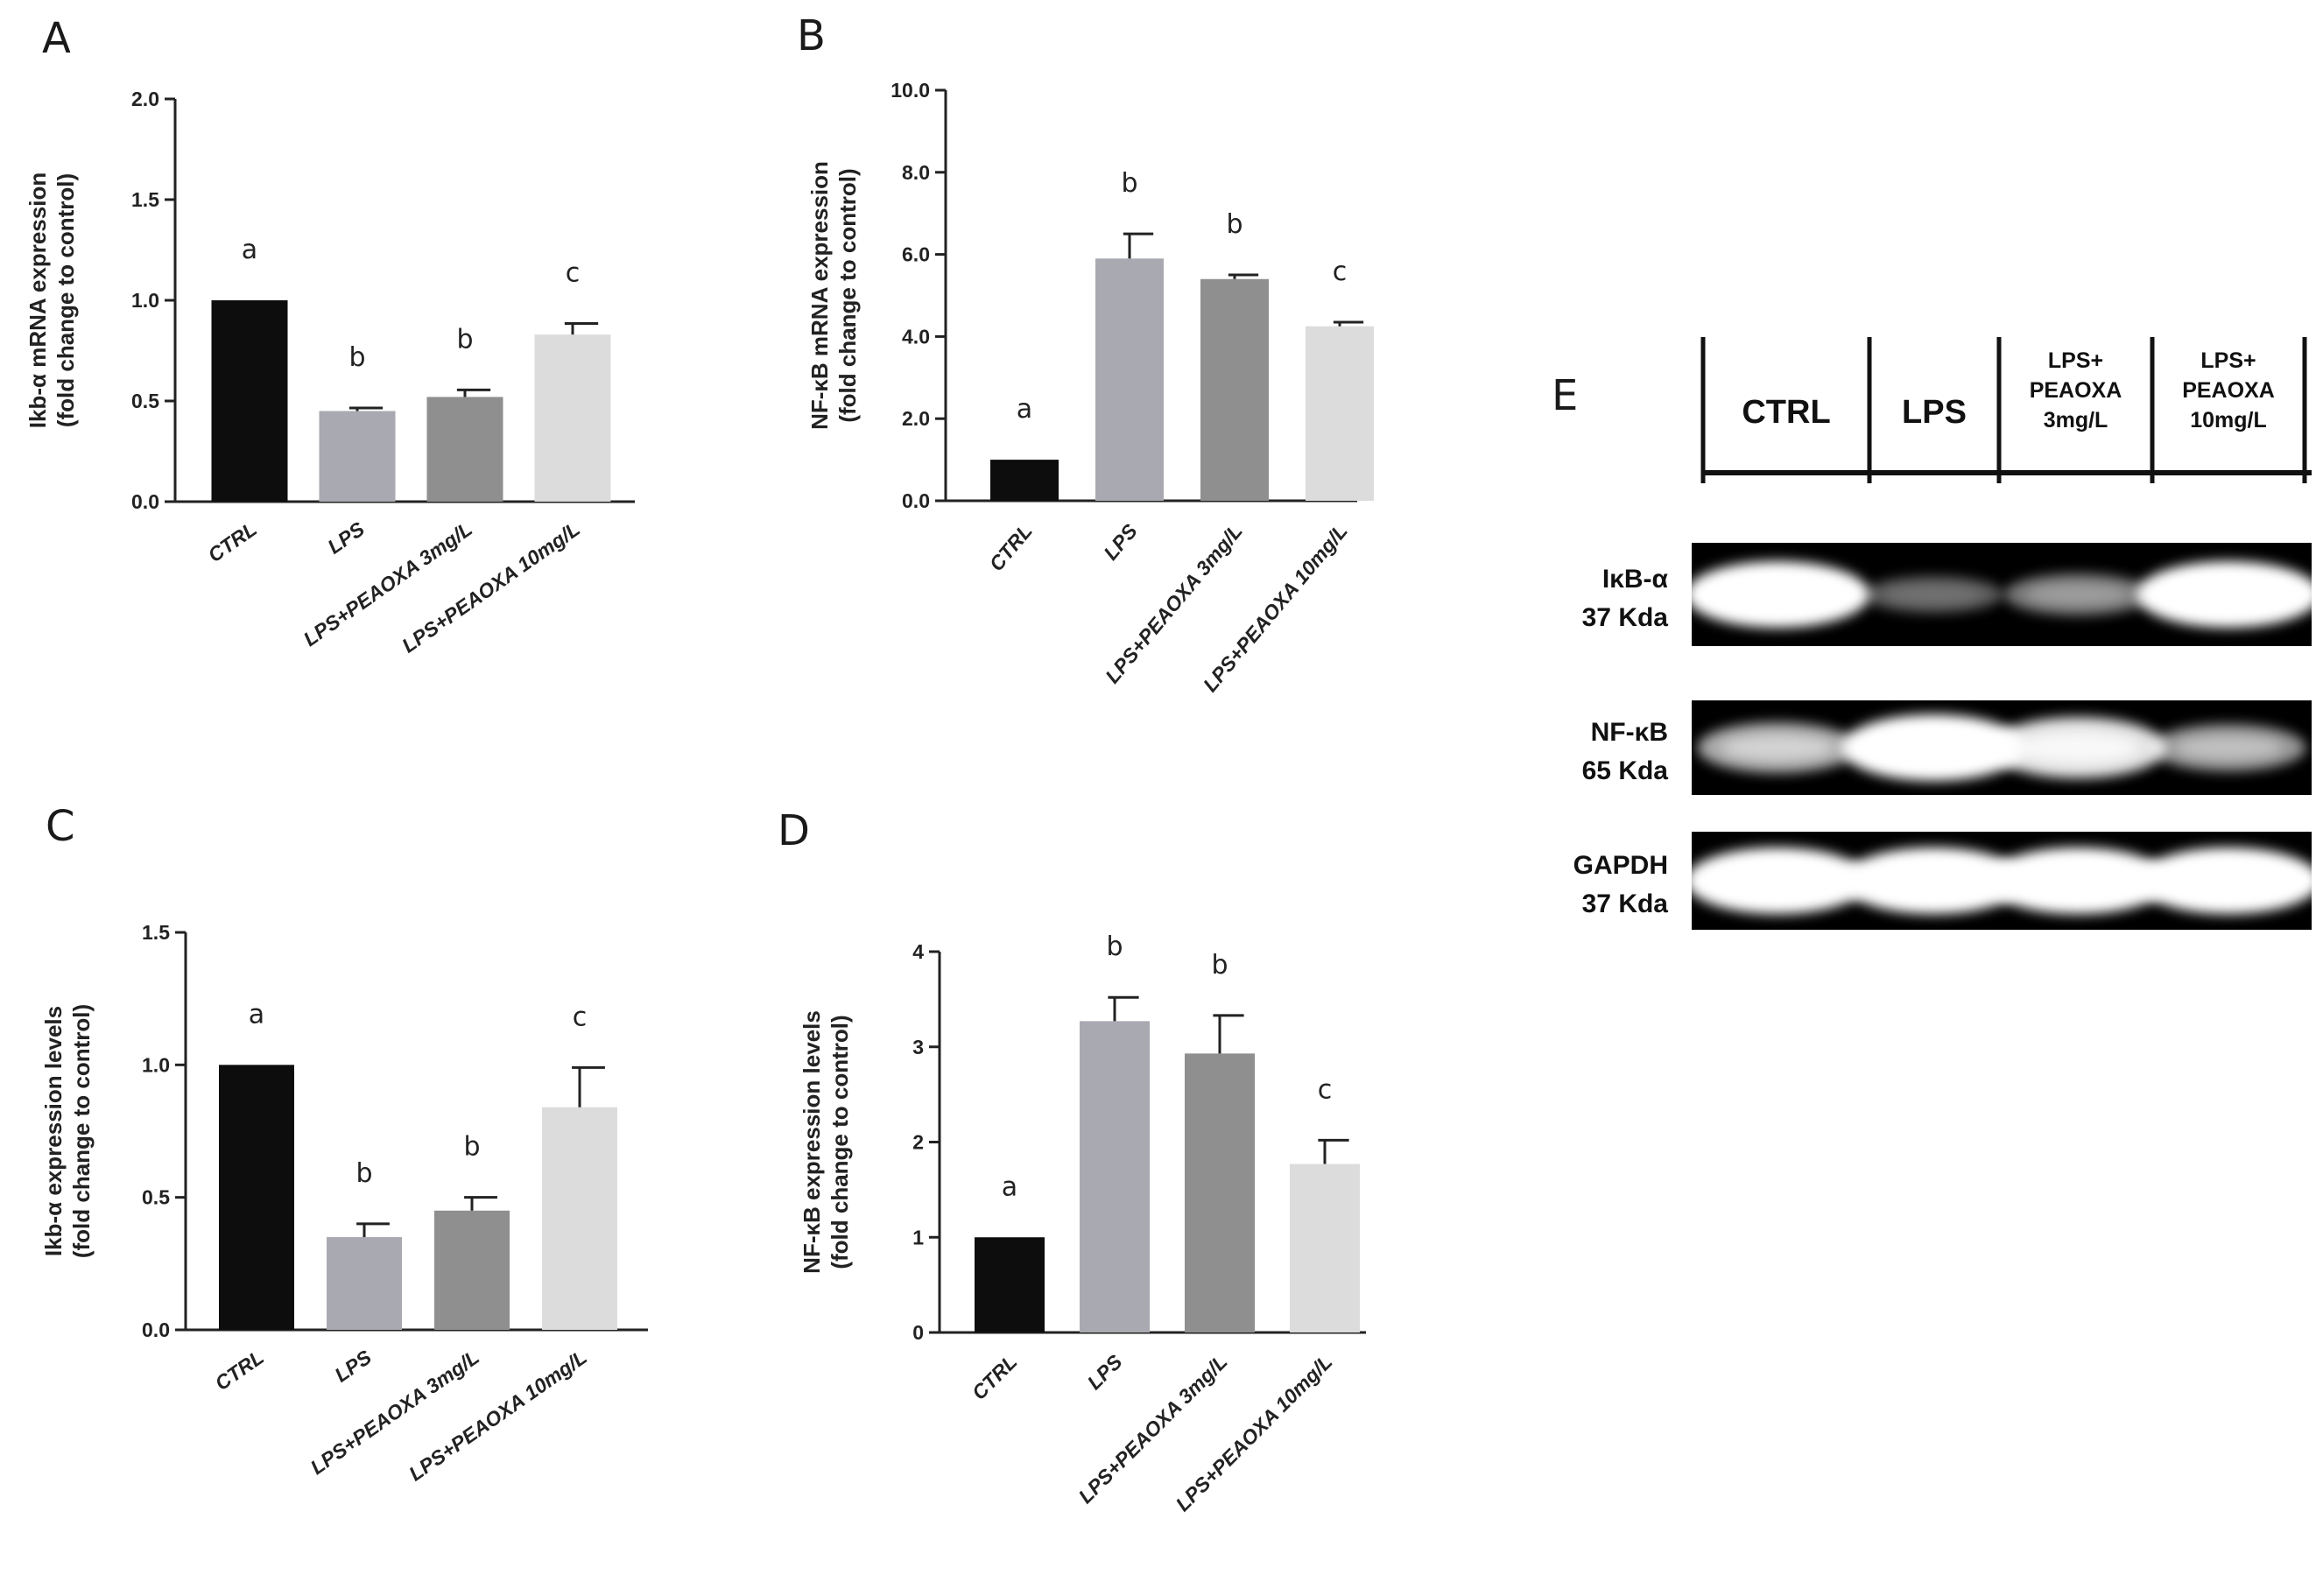 The height and width of the screenshot is (1596, 2323). What do you see at coordinates (918, 951) in the screenshot?
I see `y-tick-label: 4` at bounding box center [918, 951].